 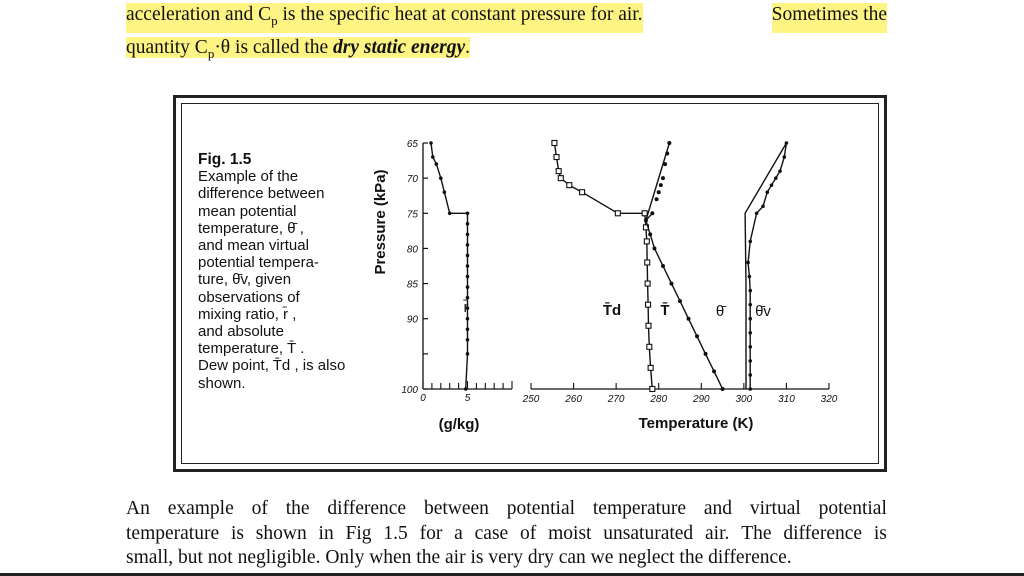 I want to click on body-word: the, so click(x=297, y=508).